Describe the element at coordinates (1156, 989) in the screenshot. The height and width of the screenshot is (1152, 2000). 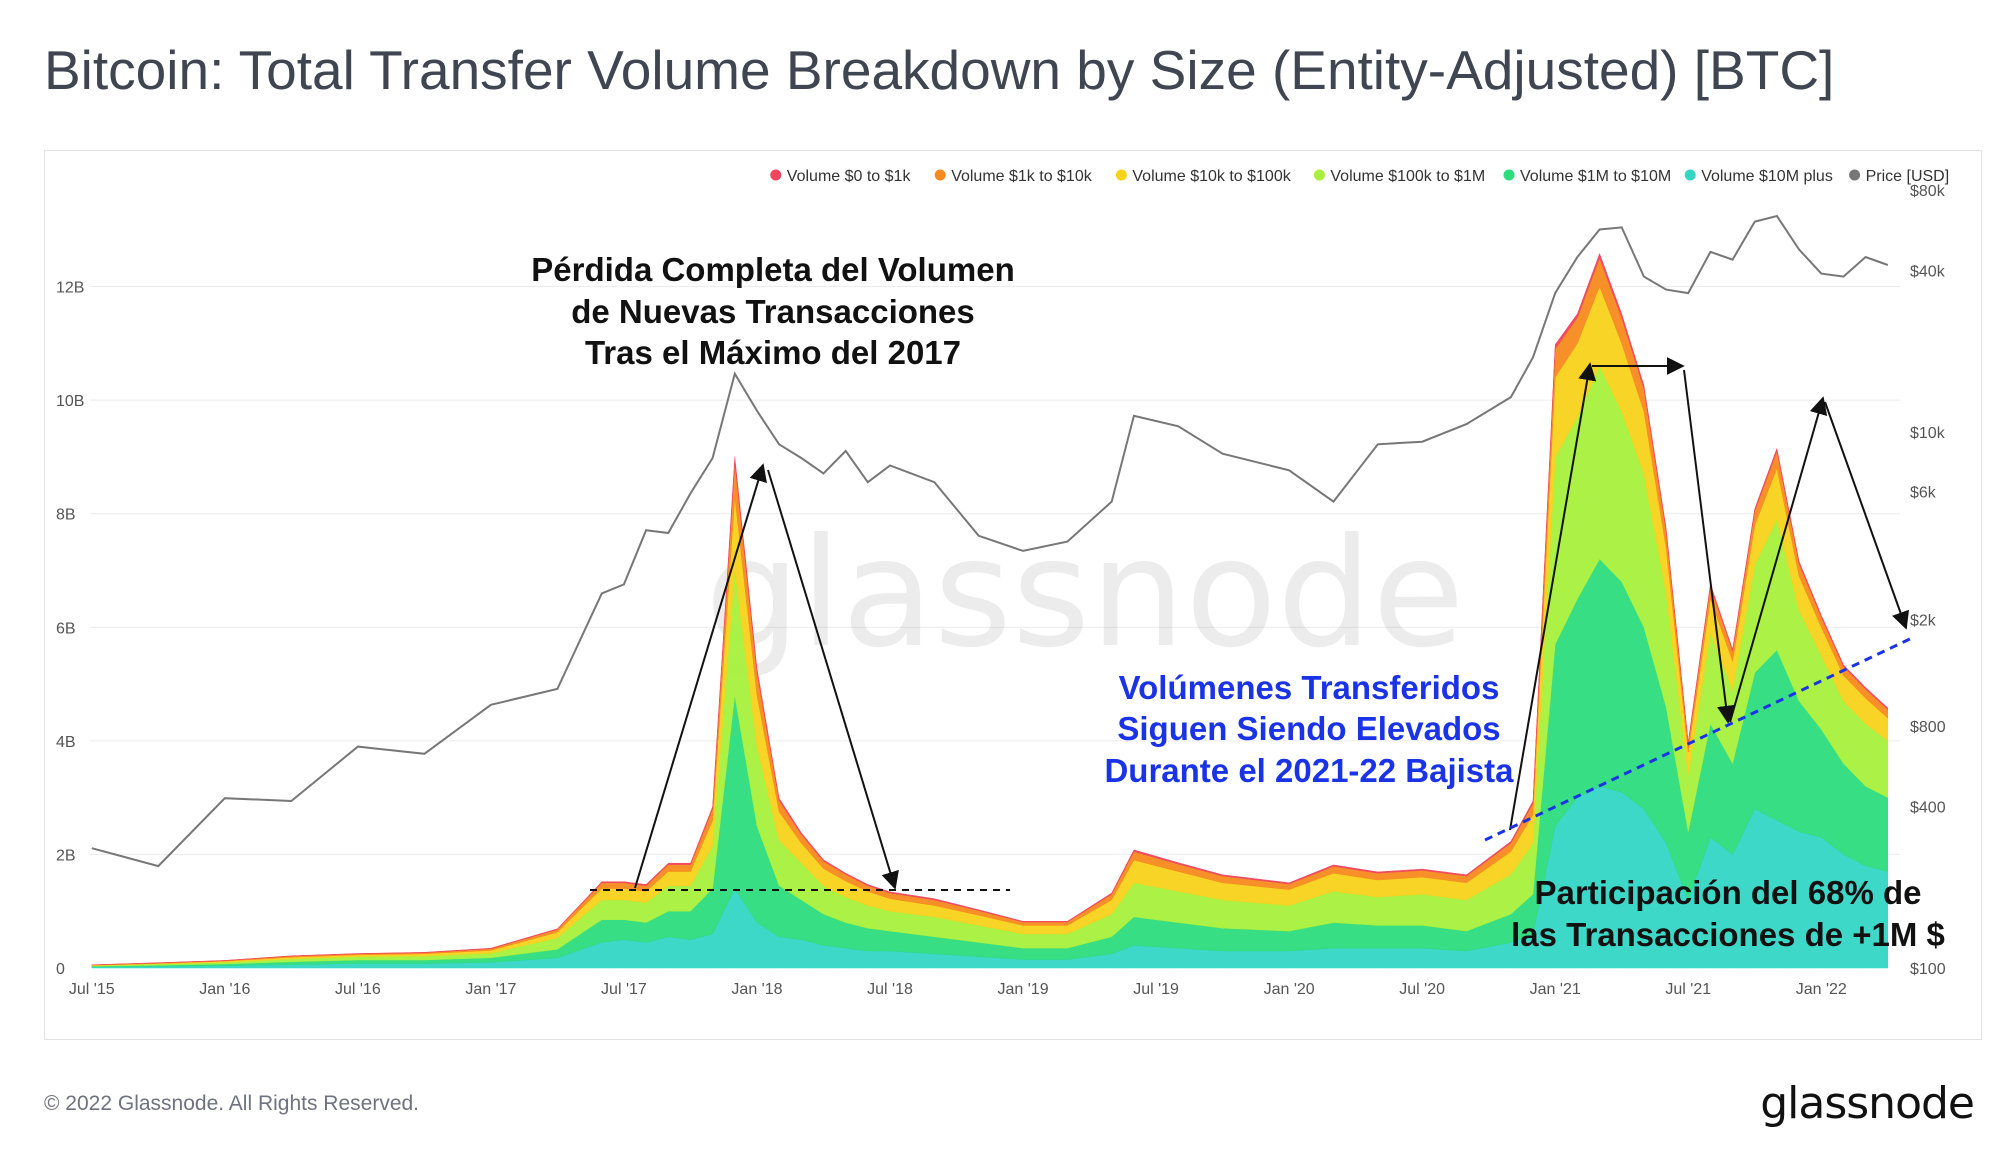
I see `x-tick-label: Jul '19` at that location.